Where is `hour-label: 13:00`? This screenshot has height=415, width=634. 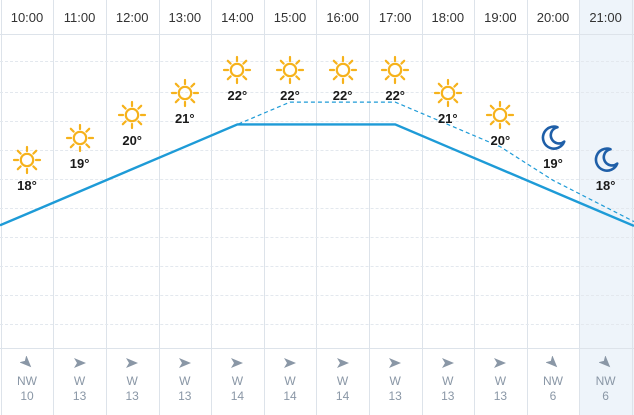
hour-label: 13:00 is located at coordinates (185, 17).